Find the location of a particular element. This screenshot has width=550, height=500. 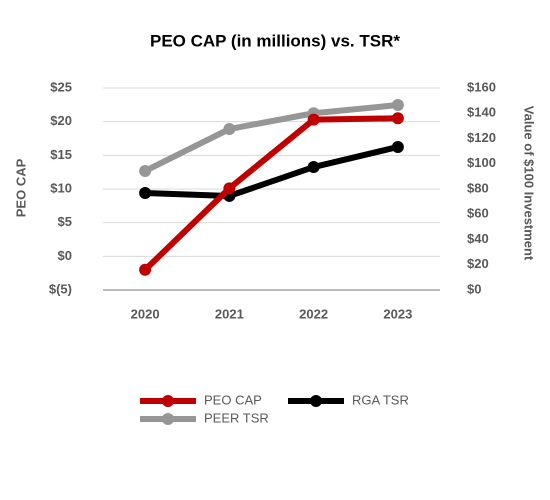

y2-tick-label: $0 is located at coordinates (474, 288).